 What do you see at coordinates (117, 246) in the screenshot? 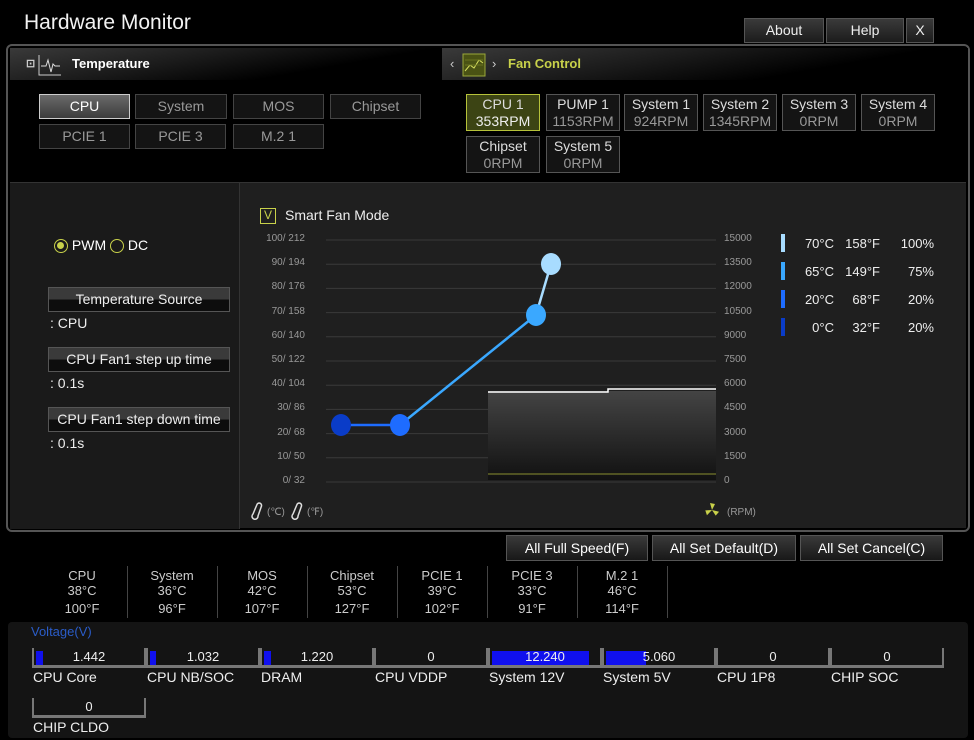
I see `dc-radio` at bounding box center [117, 246].